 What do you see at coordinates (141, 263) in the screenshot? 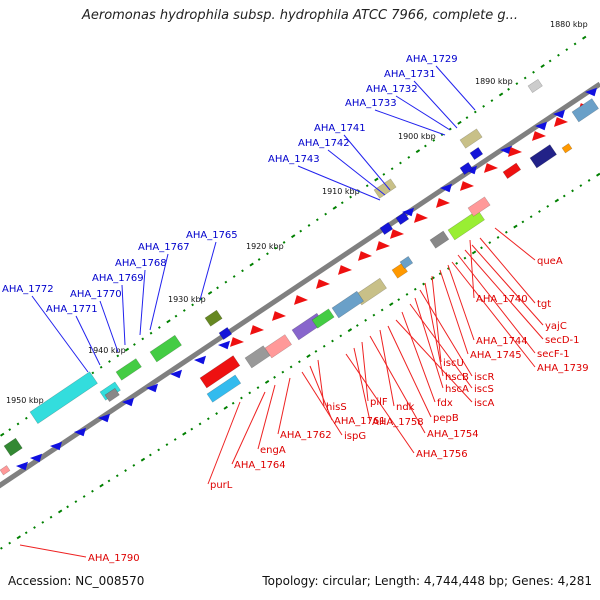
I see `gene-label-top: AHA_1768` at bounding box center [141, 263].